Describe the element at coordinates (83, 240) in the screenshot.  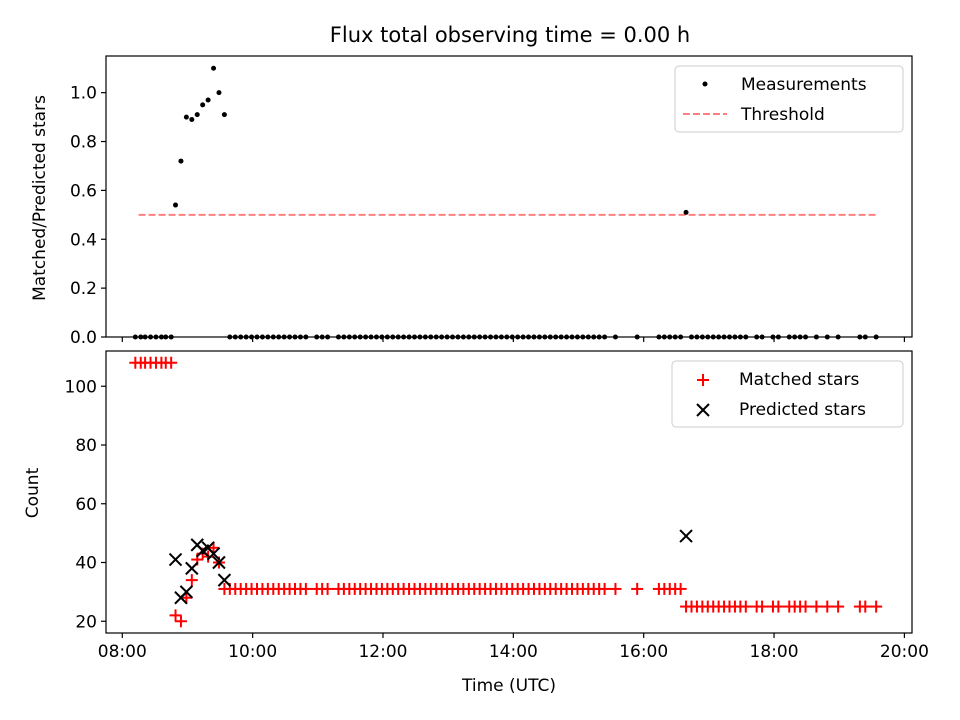
I see `top-y-tick-label: 0.4` at that location.